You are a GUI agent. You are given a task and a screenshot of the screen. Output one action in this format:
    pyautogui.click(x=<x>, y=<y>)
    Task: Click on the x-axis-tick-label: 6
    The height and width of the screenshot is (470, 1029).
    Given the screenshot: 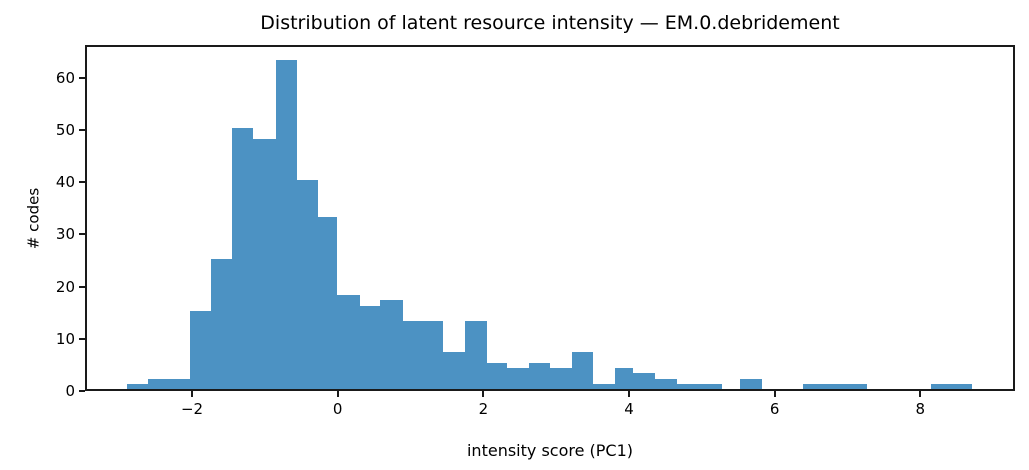 What is the action you would take?
    pyautogui.click(x=774, y=409)
    